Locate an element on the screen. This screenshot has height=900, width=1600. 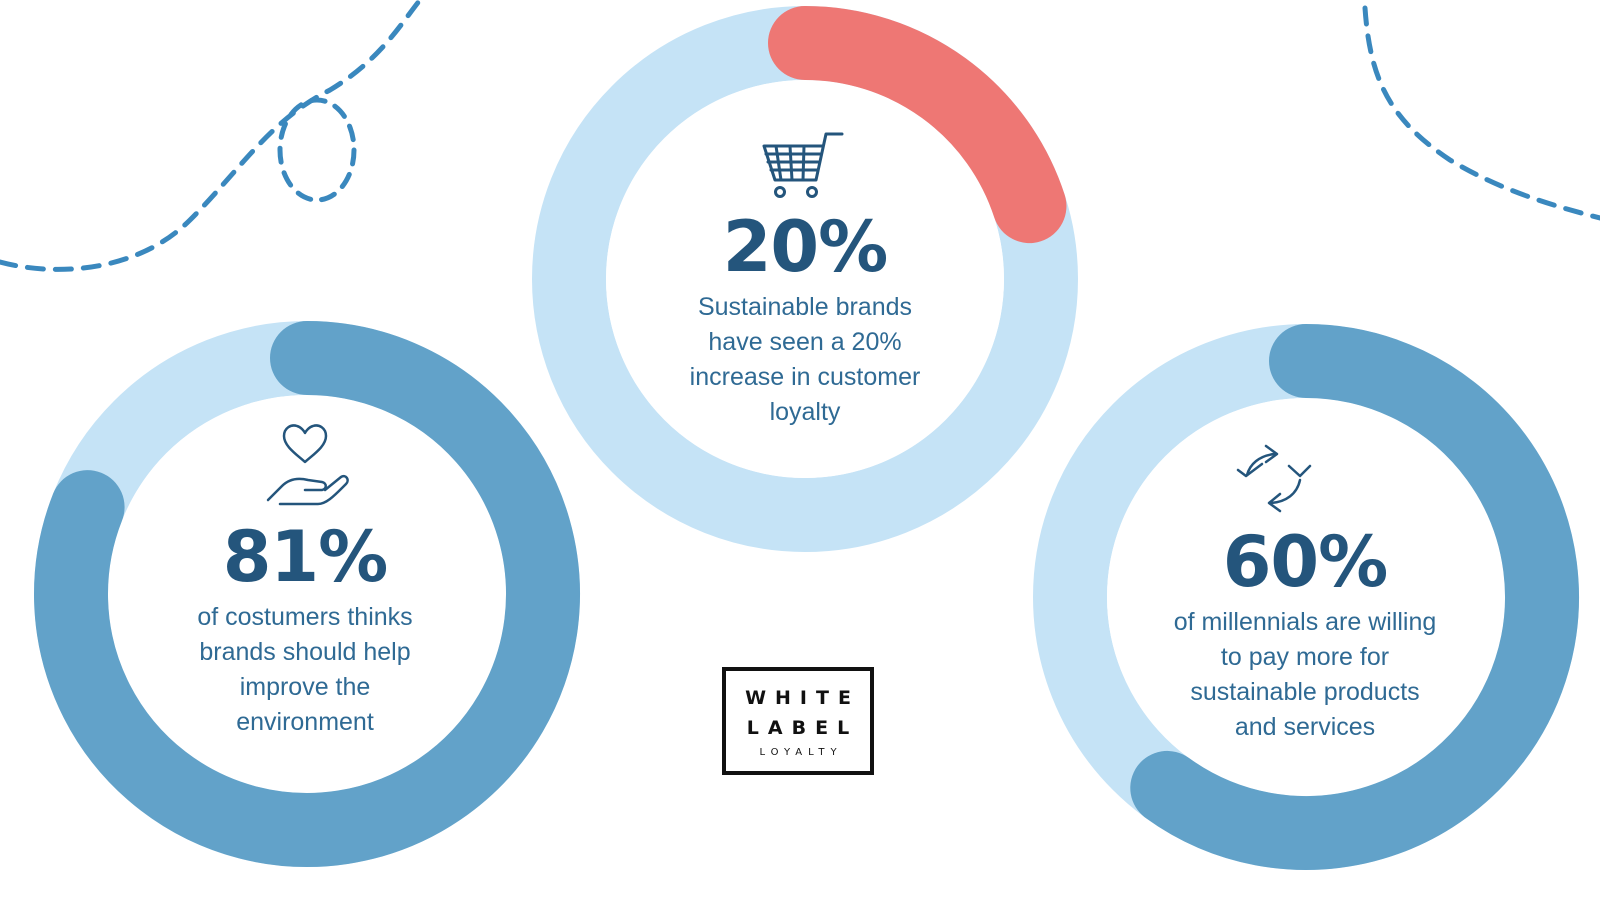
heart-hand-icon is located at coordinates (307, 465).